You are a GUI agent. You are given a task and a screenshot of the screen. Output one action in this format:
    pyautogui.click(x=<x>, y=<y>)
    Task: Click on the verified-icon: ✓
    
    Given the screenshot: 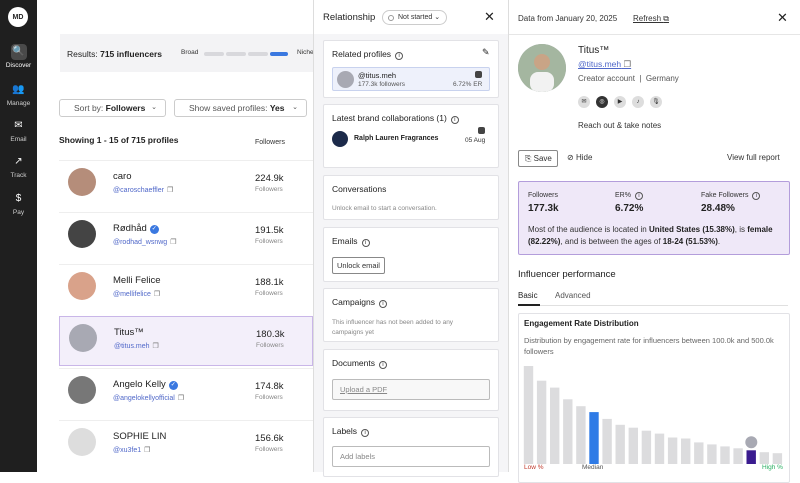 What is the action you would take?
    pyautogui.click(x=173, y=385)
    